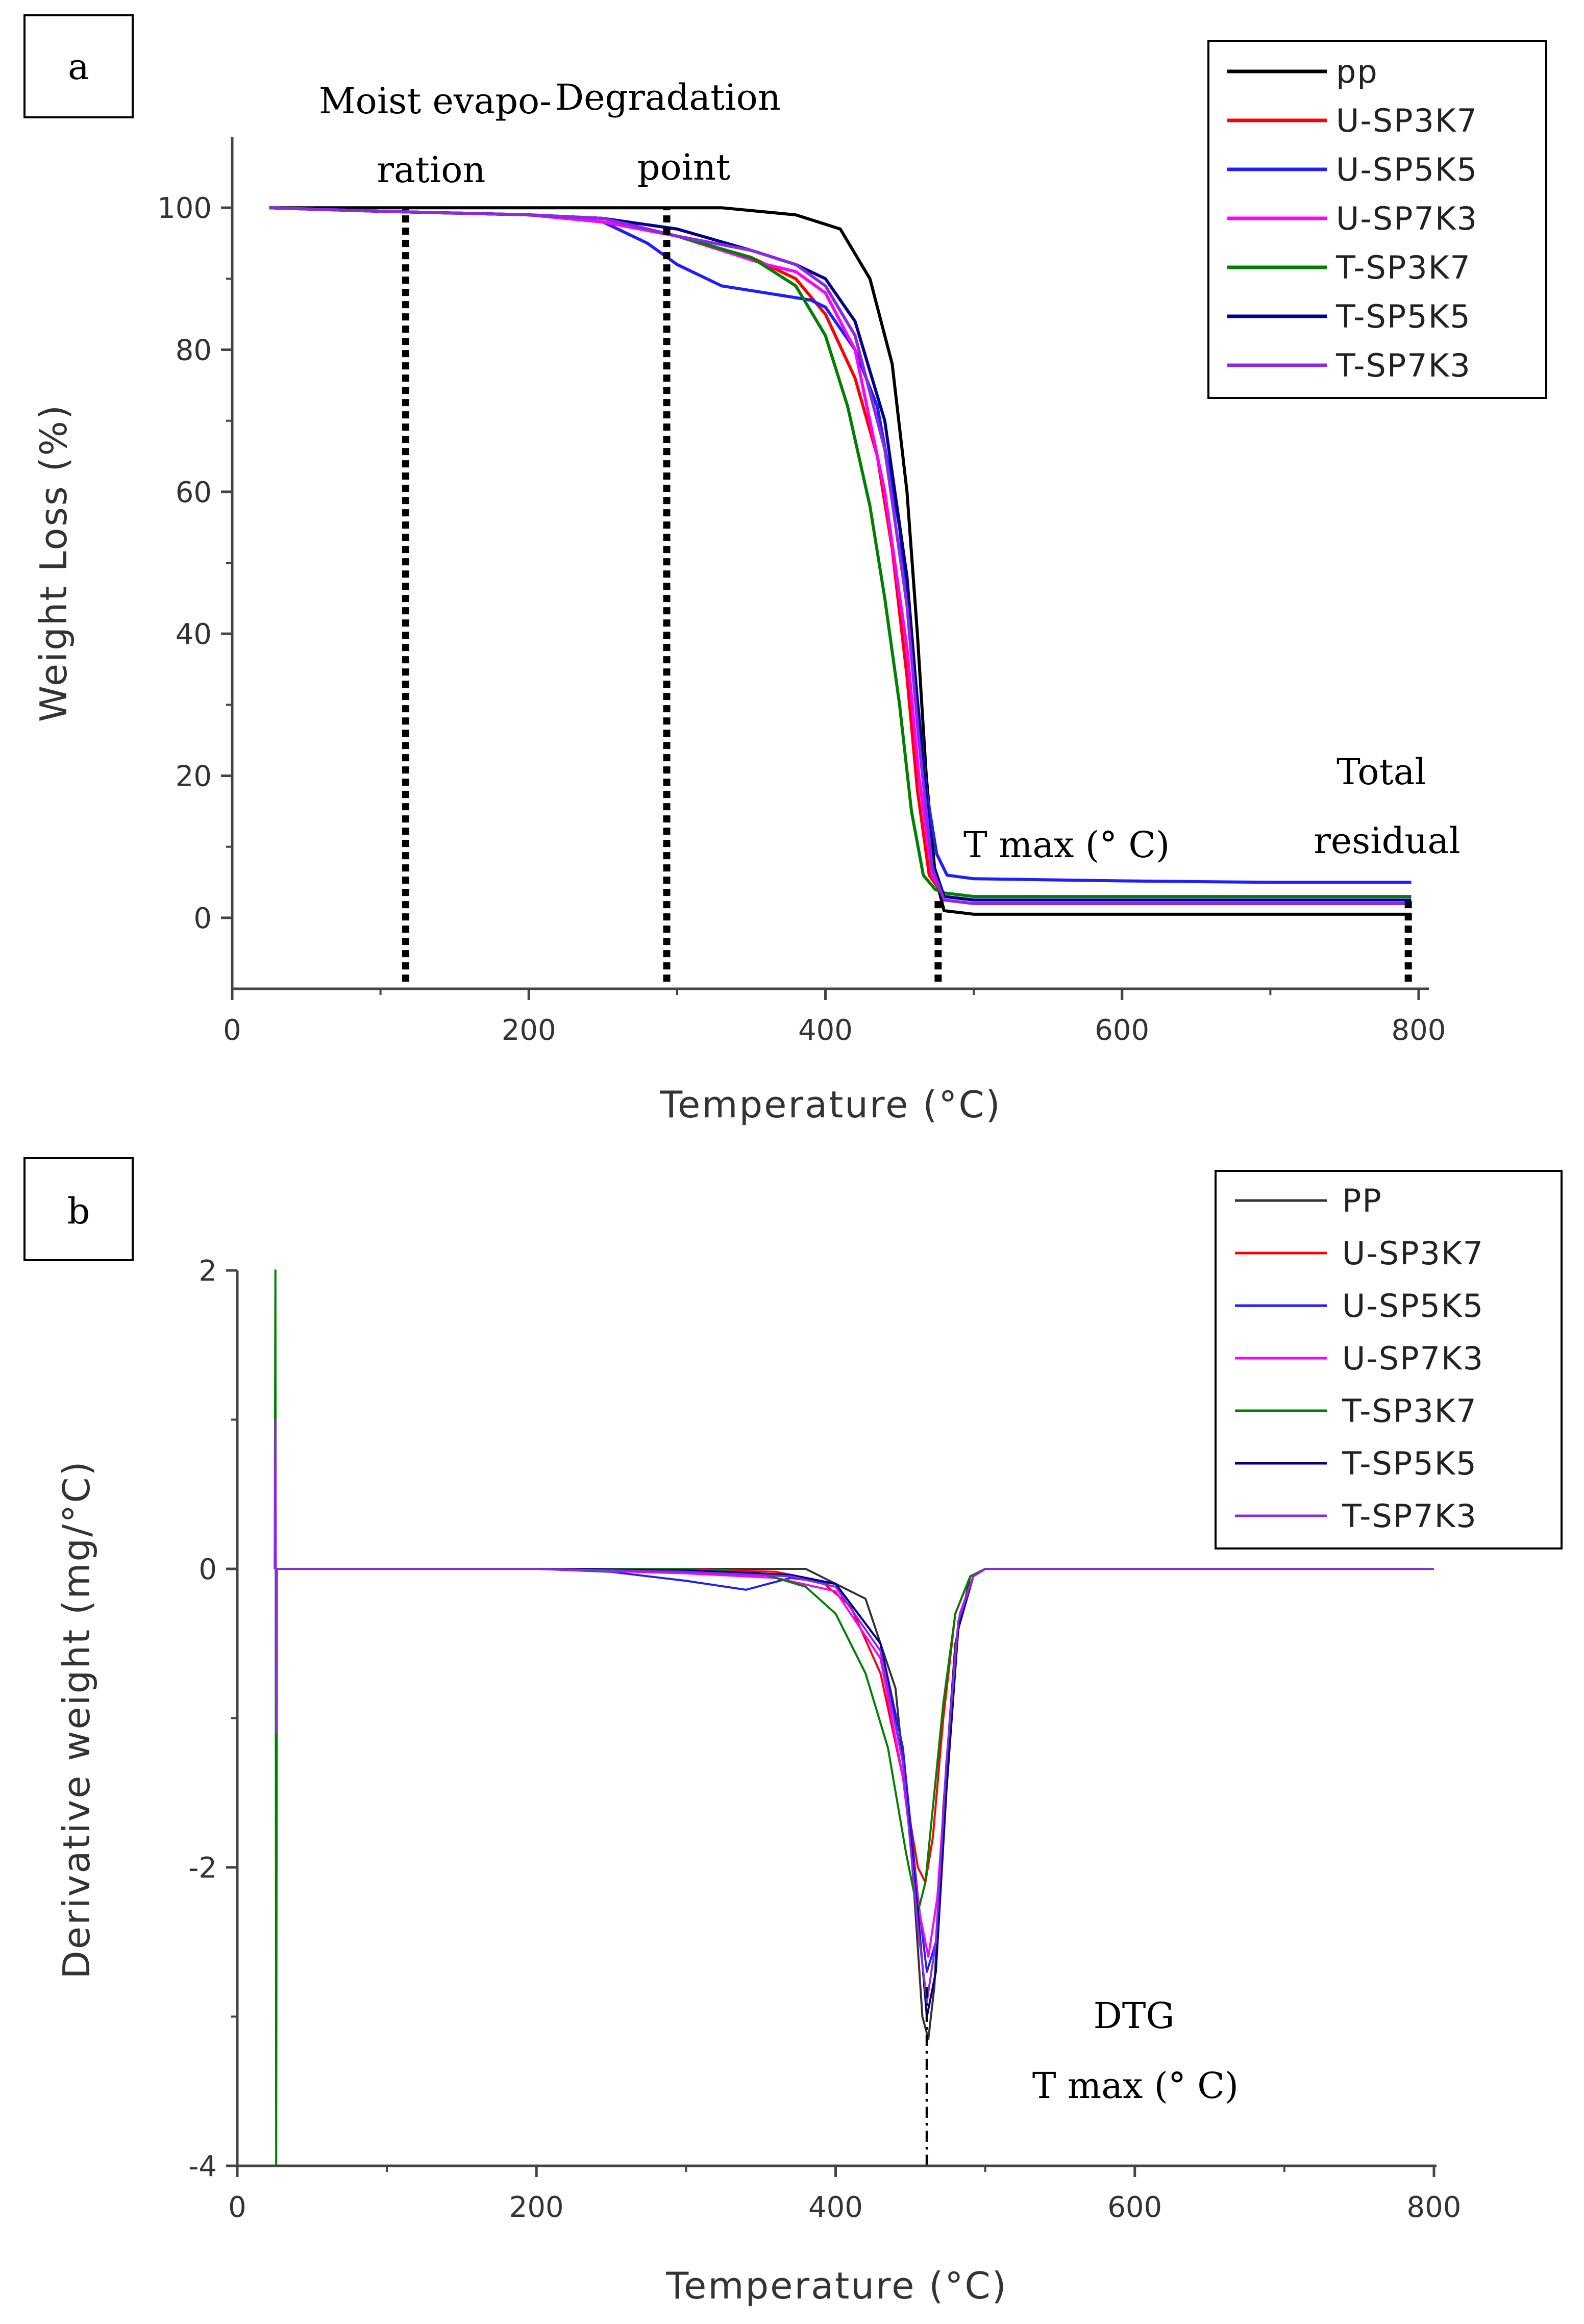 Image resolution: width=1584 pixels, height=2324 pixels. What do you see at coordinates (194, 492) in the screenshot?
I see `panel-a-ytick-label: 60` at bounding box center [194, 492].